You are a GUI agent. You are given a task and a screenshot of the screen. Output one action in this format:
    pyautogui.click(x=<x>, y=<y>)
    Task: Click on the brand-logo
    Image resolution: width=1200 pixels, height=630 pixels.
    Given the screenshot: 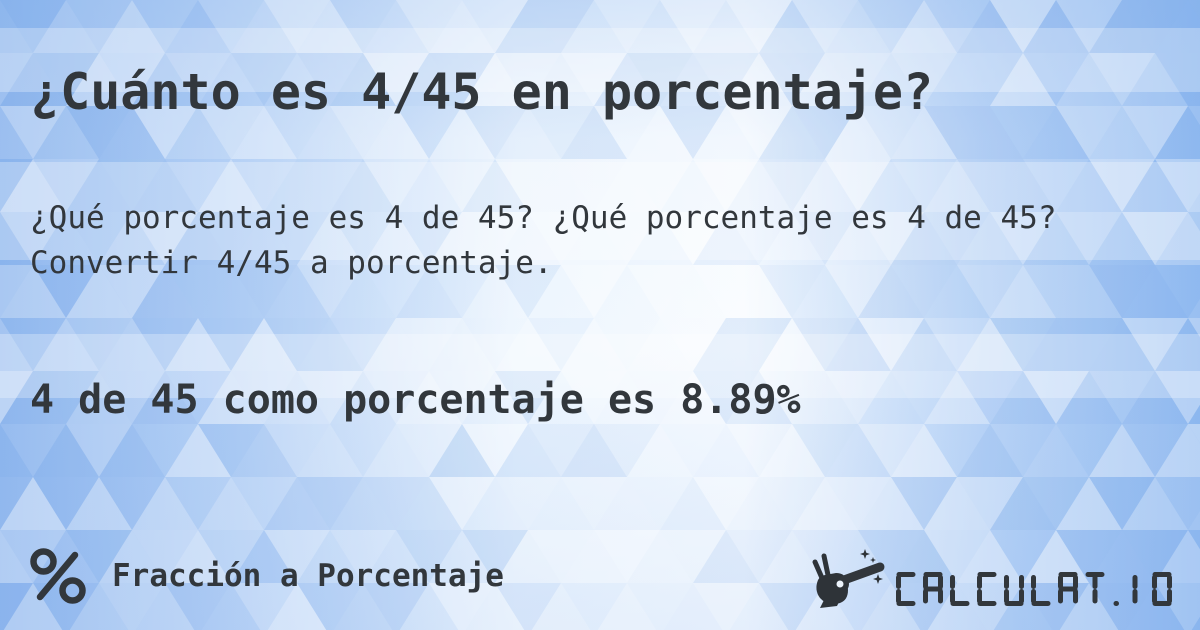 What is the action you would take?
    pyautogui.click(x=991, y=577)
    